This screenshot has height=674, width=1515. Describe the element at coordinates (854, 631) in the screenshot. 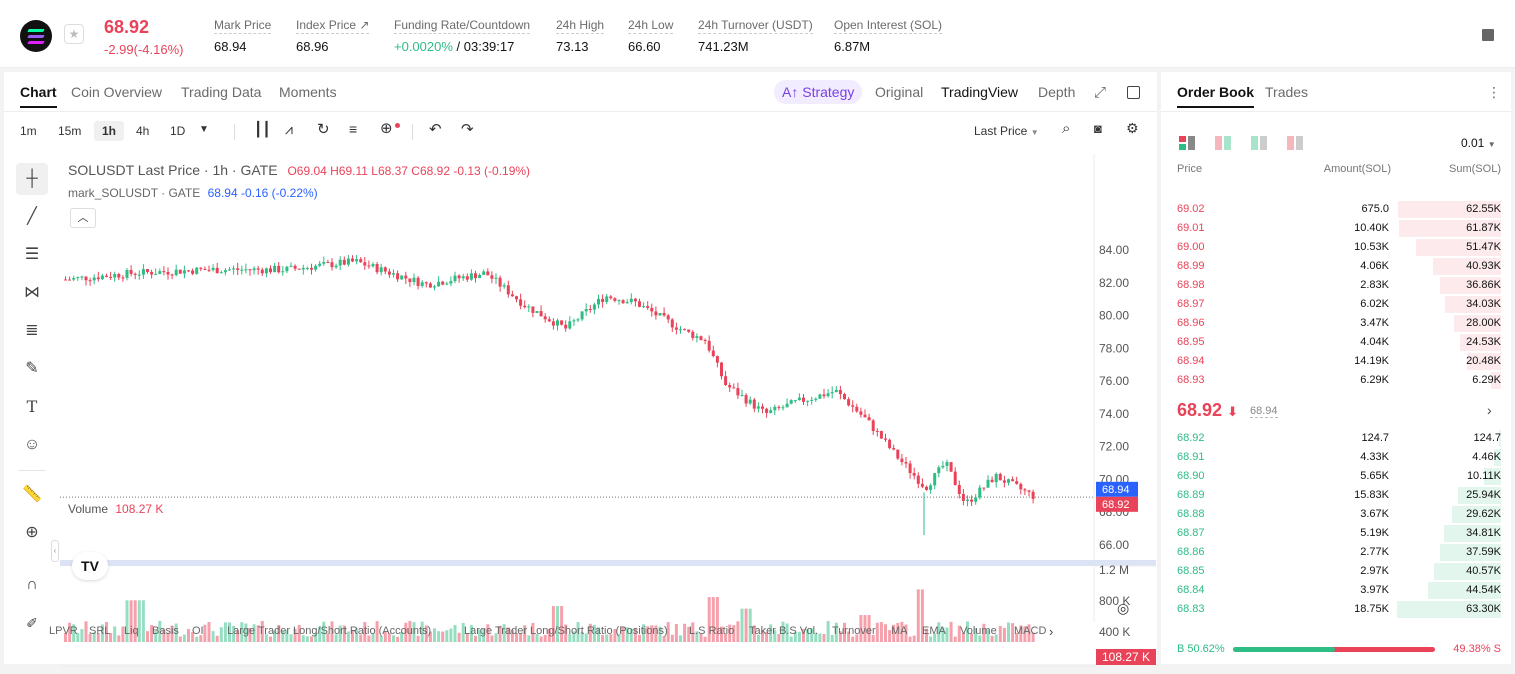

I see `indicator-9: Turnover` at that location.